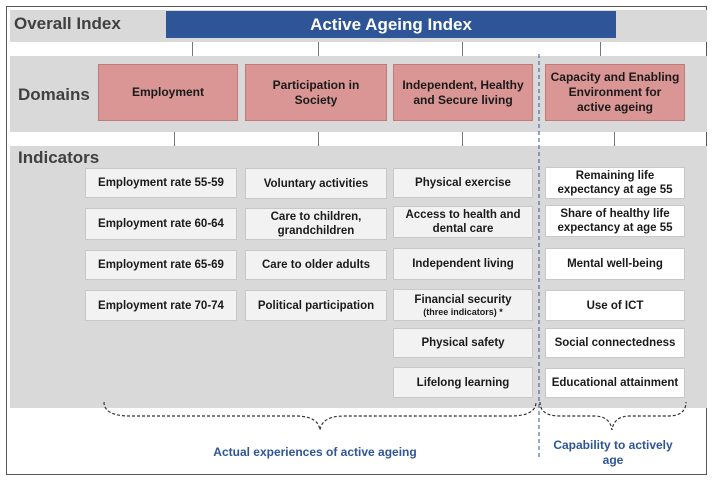  Describe the element at coordinates (168, 92) in the screenshot. I see `domain-employment: Employment` at that location.